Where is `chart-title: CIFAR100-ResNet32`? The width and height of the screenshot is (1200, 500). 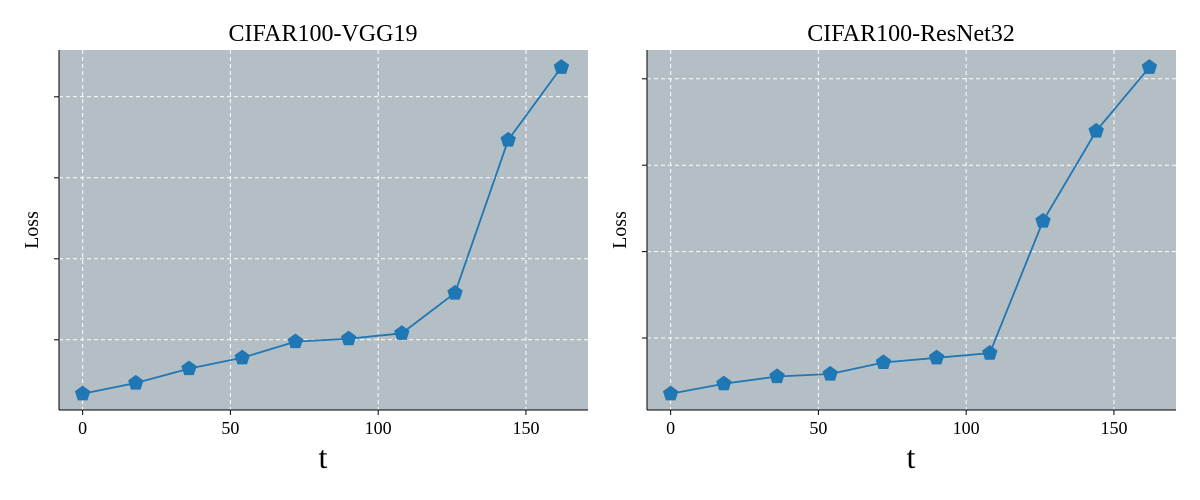
chart-title: CIFAR100-ResNet32 is located at coordinates (911, 34).